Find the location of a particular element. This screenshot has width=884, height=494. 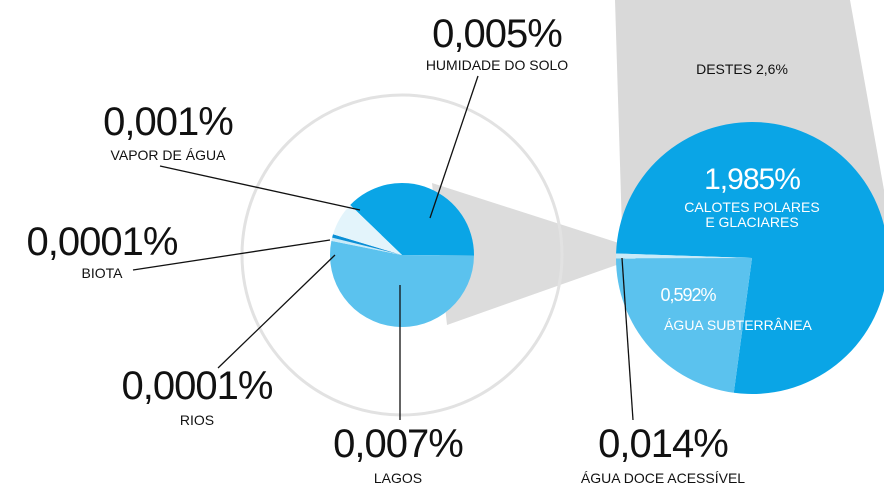

value-label: 1,985% is located at coordinates (752, 179).